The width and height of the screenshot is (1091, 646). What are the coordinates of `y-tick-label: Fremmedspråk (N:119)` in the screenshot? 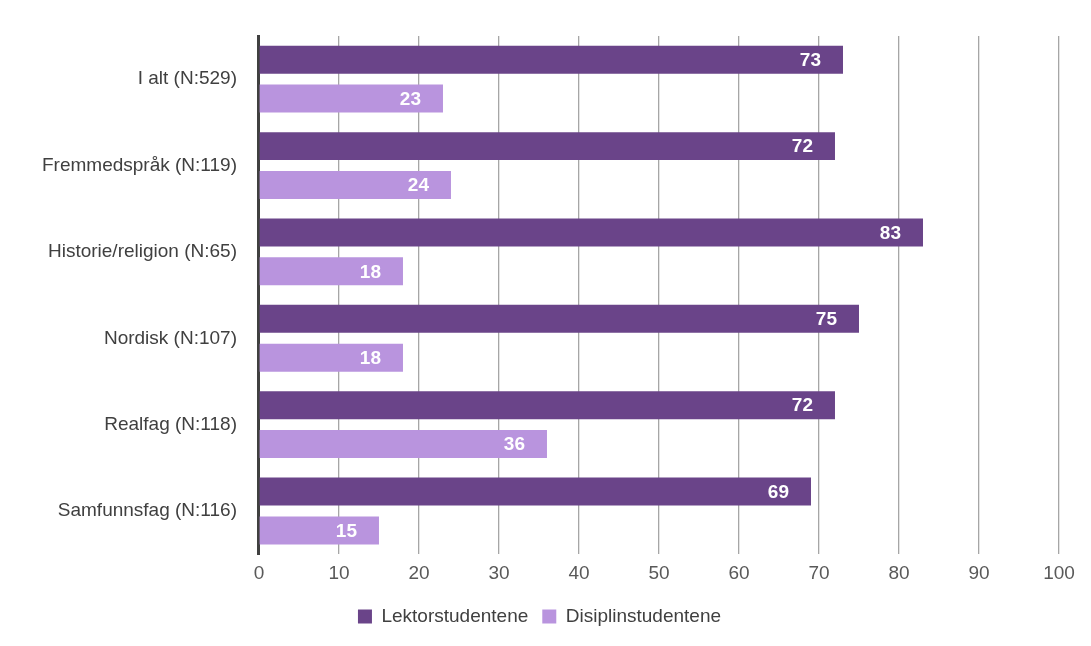 It's located at (139, 164).